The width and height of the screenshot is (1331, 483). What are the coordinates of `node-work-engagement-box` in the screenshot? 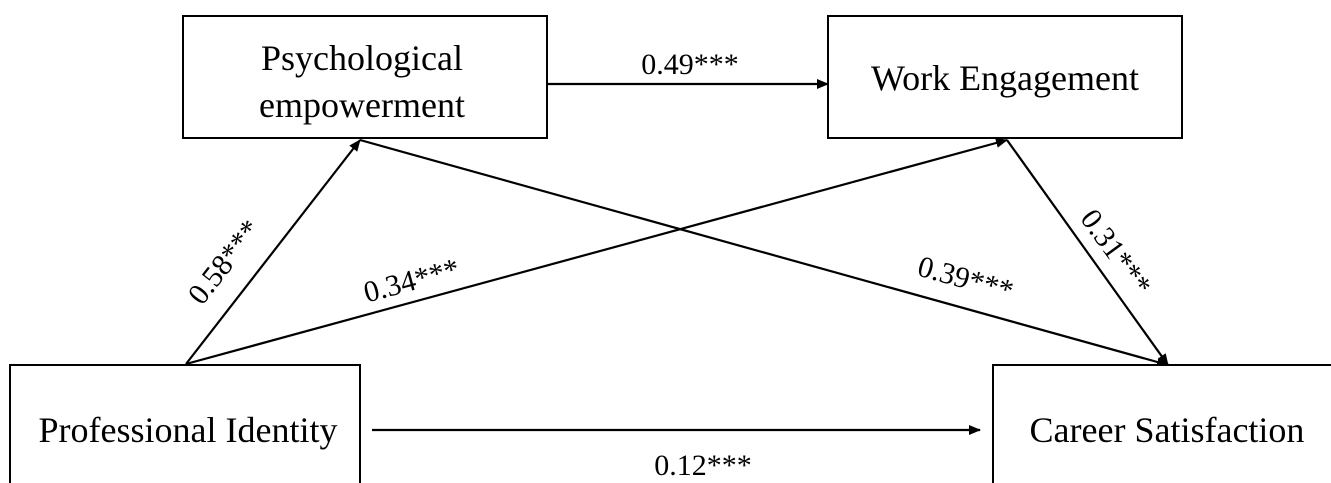 It's located at (1005, 77).